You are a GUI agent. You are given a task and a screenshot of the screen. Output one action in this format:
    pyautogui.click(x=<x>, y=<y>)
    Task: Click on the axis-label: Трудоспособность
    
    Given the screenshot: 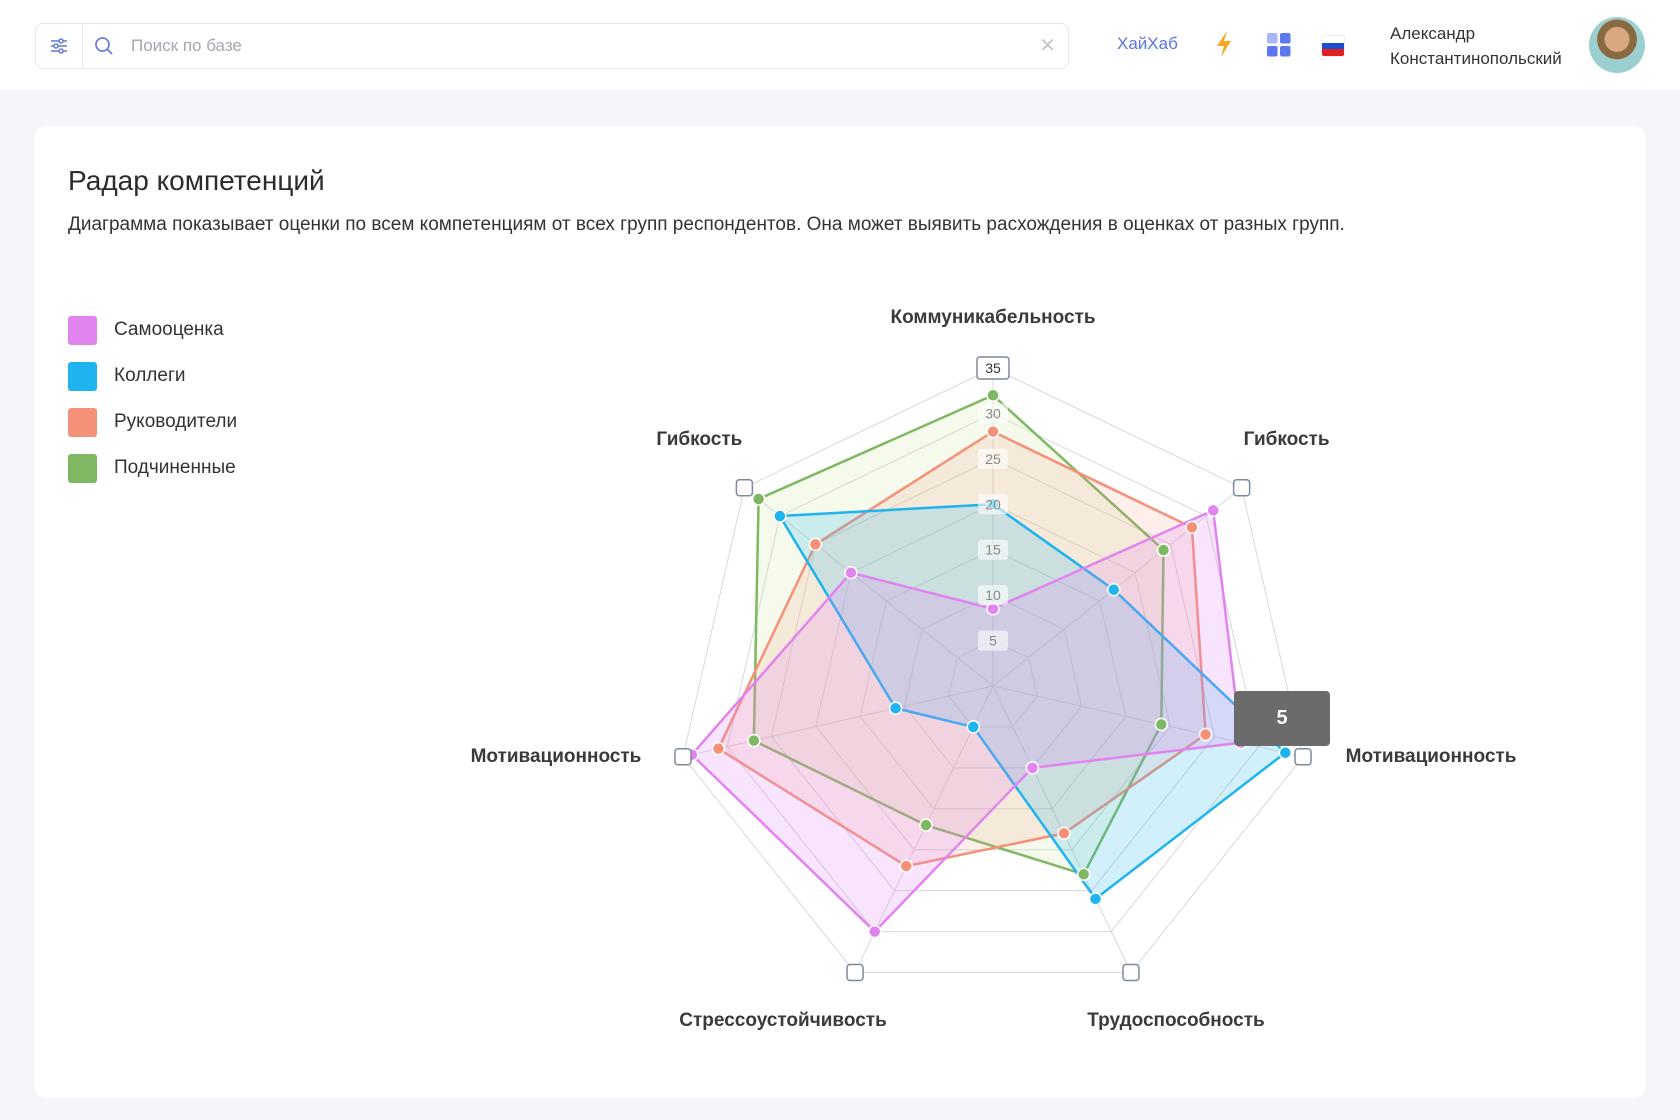 What is the action you would take?
    pyautogui.click(x=1176, y=1020)
    